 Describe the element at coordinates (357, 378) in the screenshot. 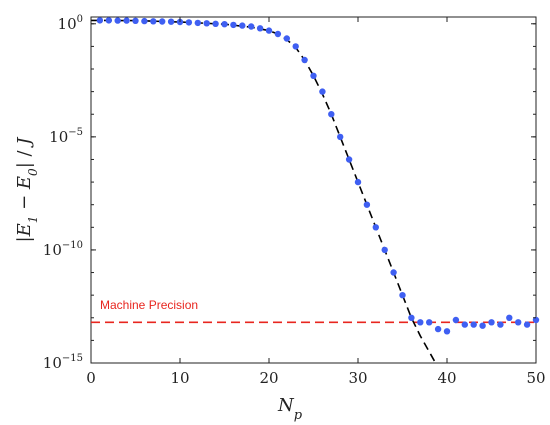

I see `x-tick-label: 30` at that location.